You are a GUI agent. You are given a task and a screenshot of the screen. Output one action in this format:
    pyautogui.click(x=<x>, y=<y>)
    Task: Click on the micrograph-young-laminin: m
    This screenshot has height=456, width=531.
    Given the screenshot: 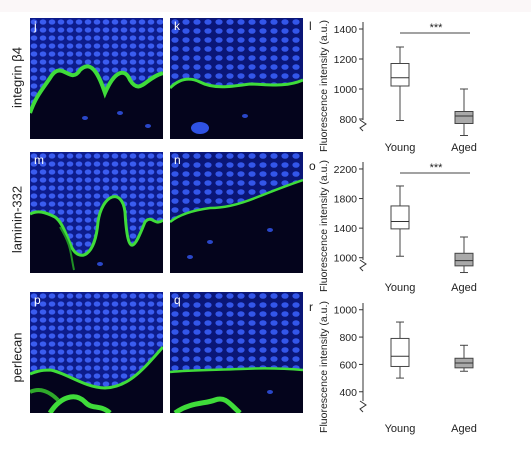 What is the action you would take?
    pyautogui.click(x=96, y=212)
    